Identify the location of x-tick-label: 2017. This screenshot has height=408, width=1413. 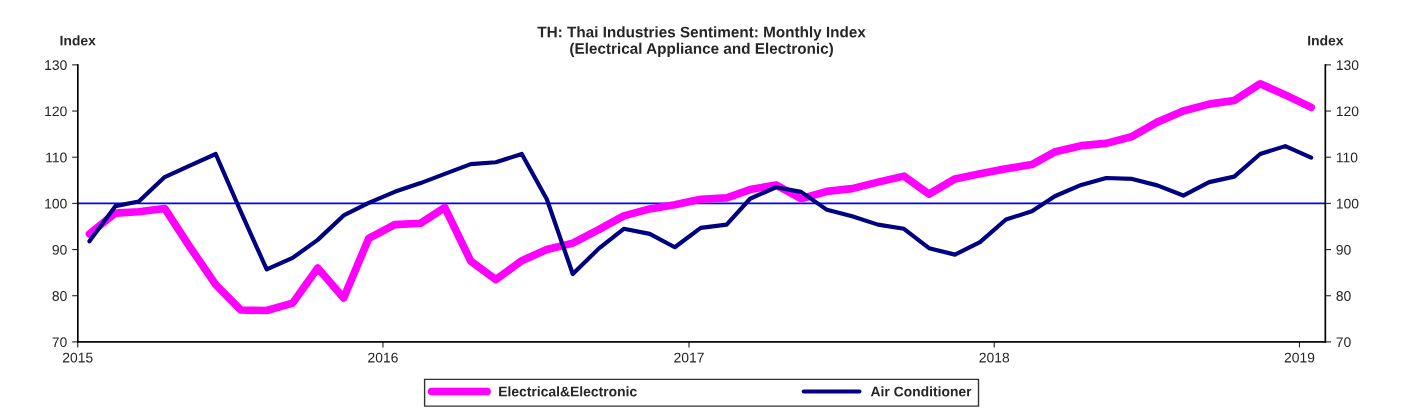
(689, 357).